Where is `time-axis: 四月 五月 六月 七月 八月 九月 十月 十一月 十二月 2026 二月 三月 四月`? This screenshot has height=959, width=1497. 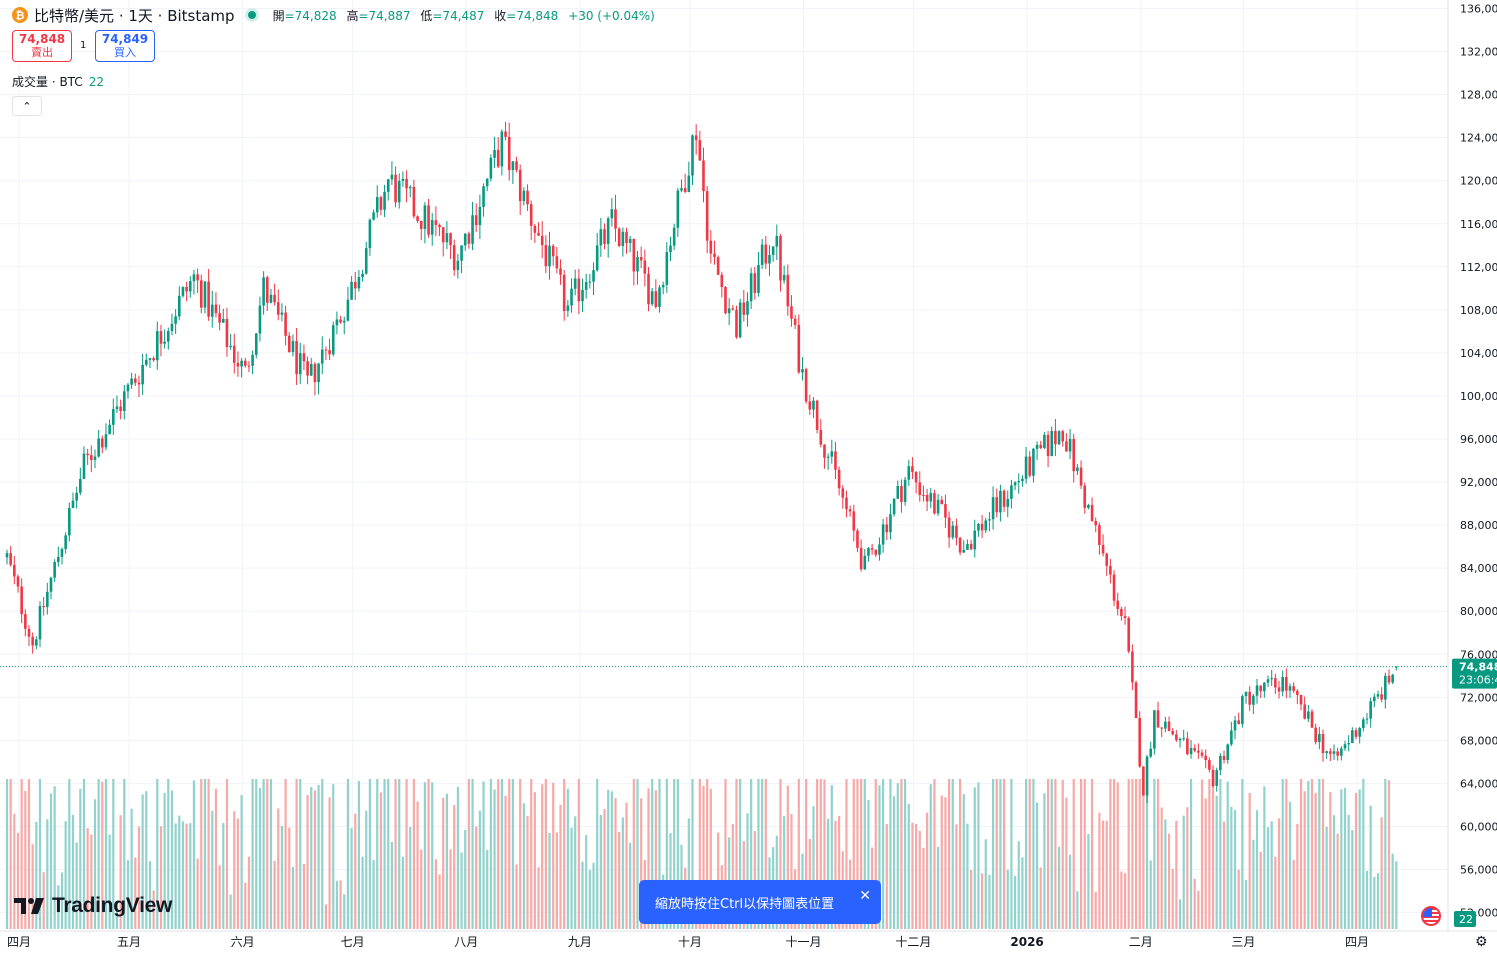
time-axis: 四月 五月 六月 七月 八月 九月 十月 十一月 十二月 2026 二月 三月 四月 is located at coordinates (748, 939).